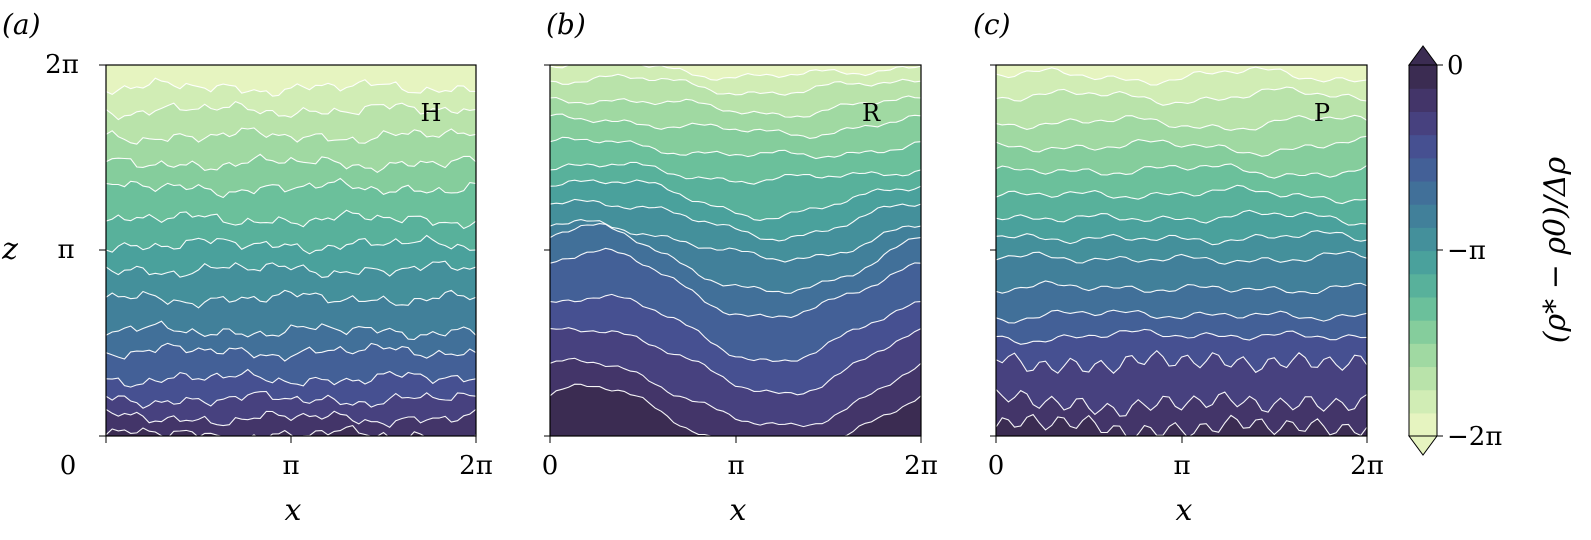  Describe the element at coordinates (1474, 437) in the screenshot. I see `colorbar-tick-label: −2π` at that location.